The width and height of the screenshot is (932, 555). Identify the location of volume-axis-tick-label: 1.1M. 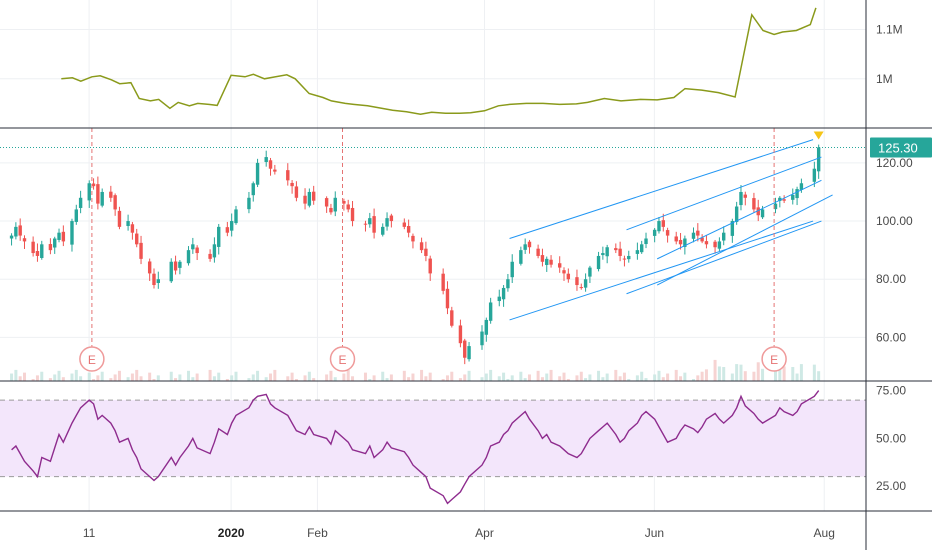
(889, 30).